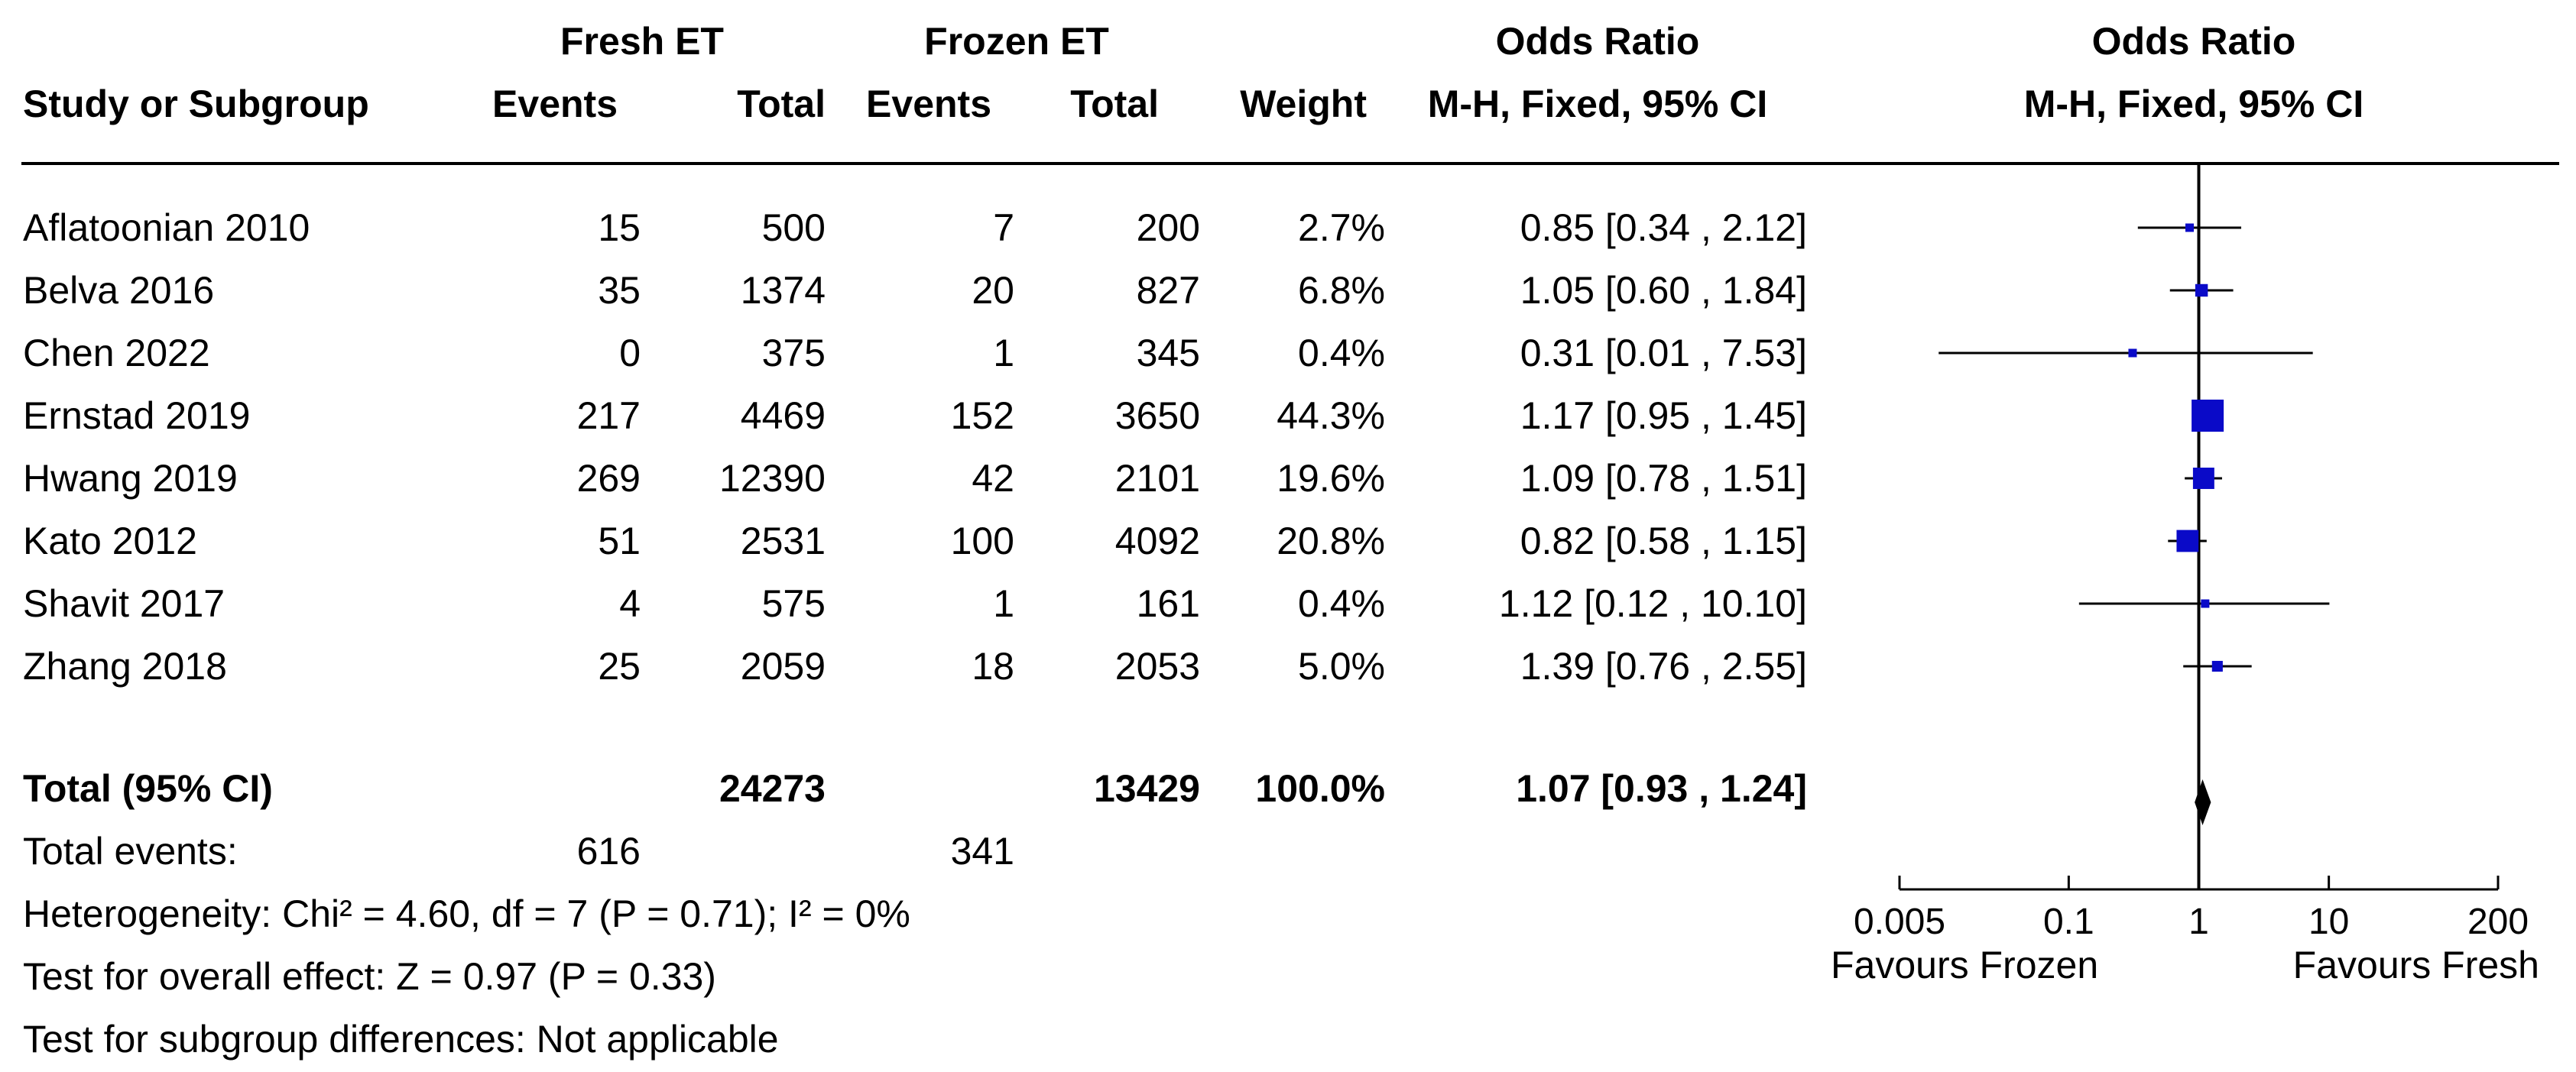 This screenshot has width=2576, height=1072. What do you see at coordinates (1146, 788) in the screenshot?
I see `total2-sum: 13429` at bounding box center [1146, 788].